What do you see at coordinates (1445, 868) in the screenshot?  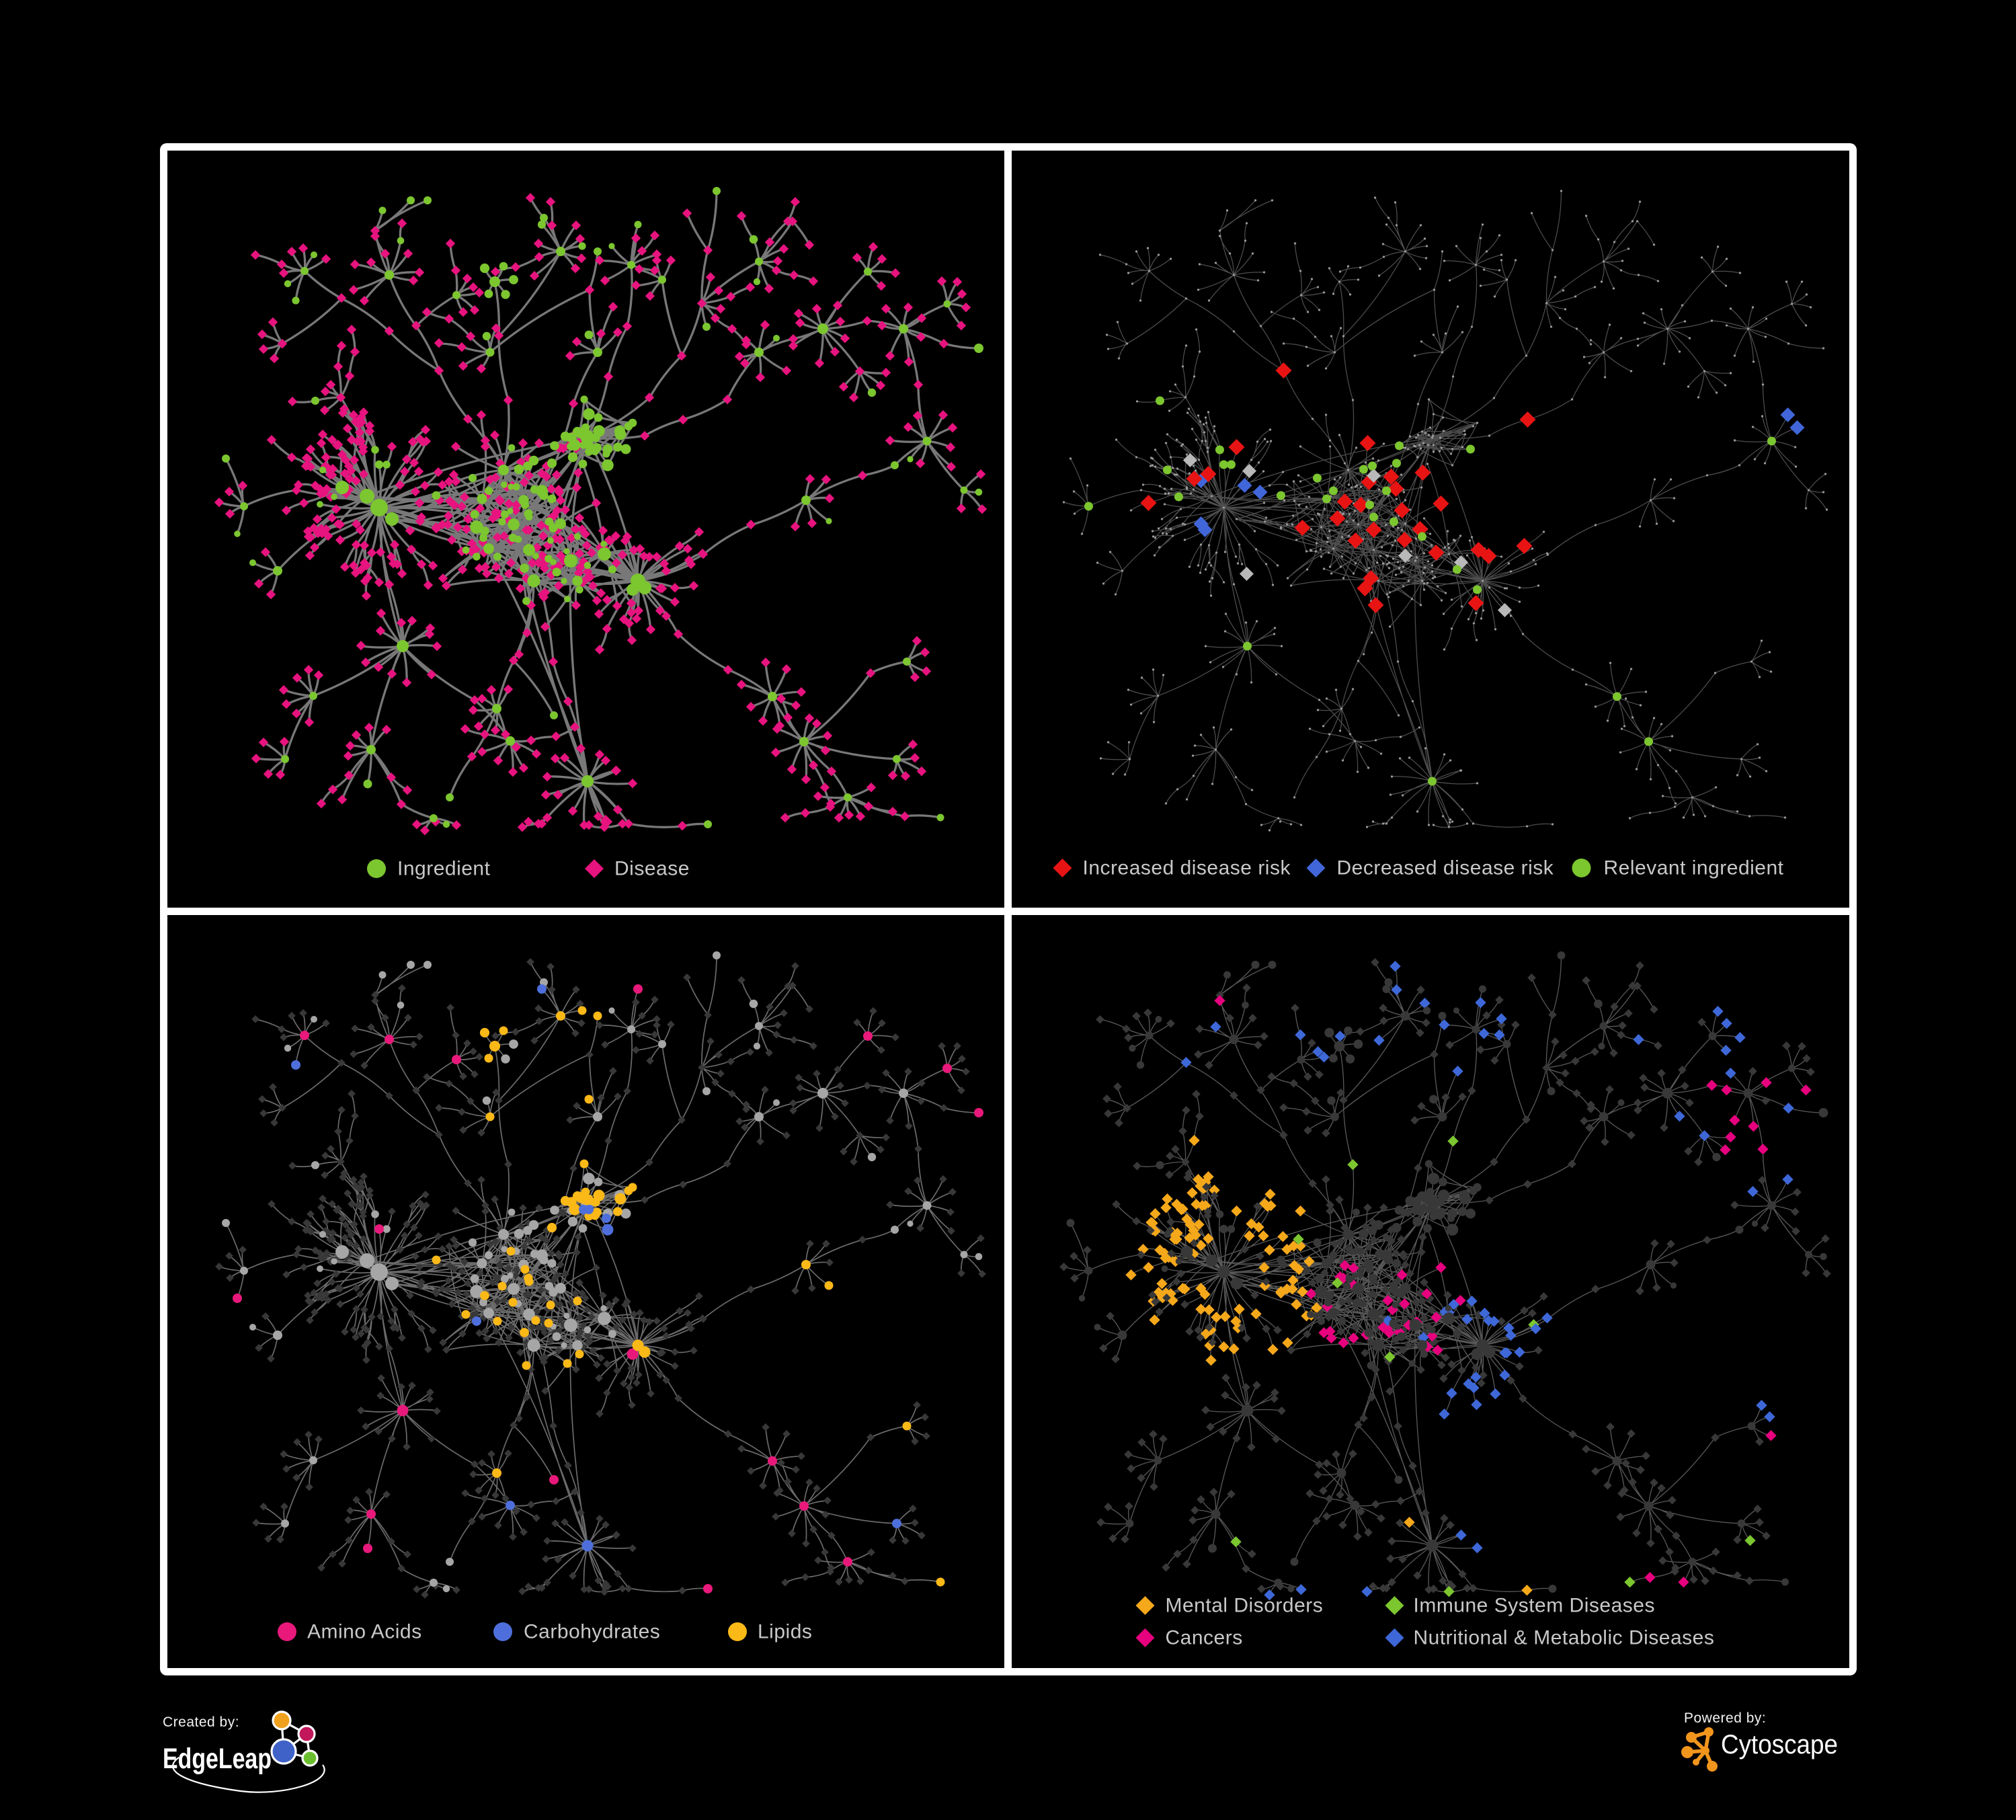 I see `svg-text: Decreased disease risk` at bounding box center [1445, 868].